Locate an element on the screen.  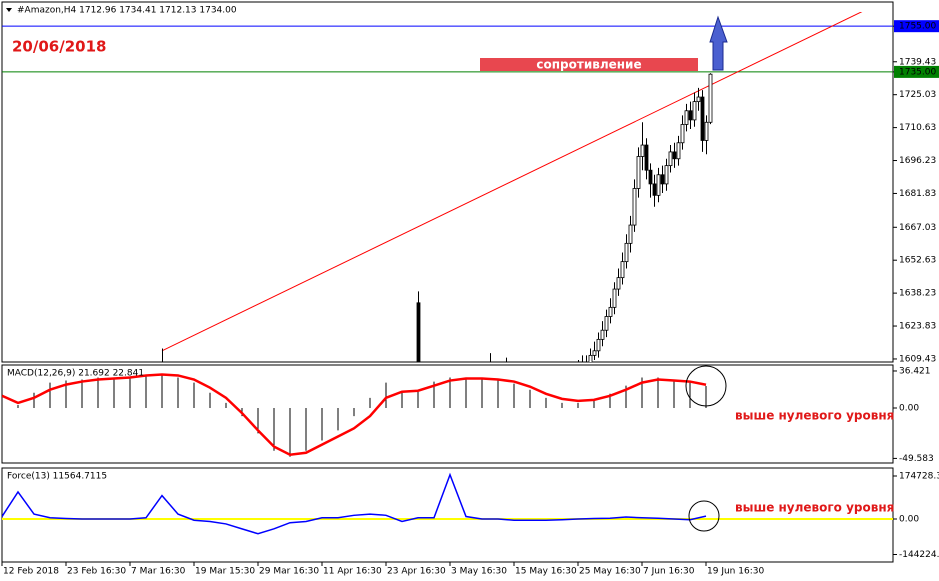
signal-line is located at coordinates (354, 415).